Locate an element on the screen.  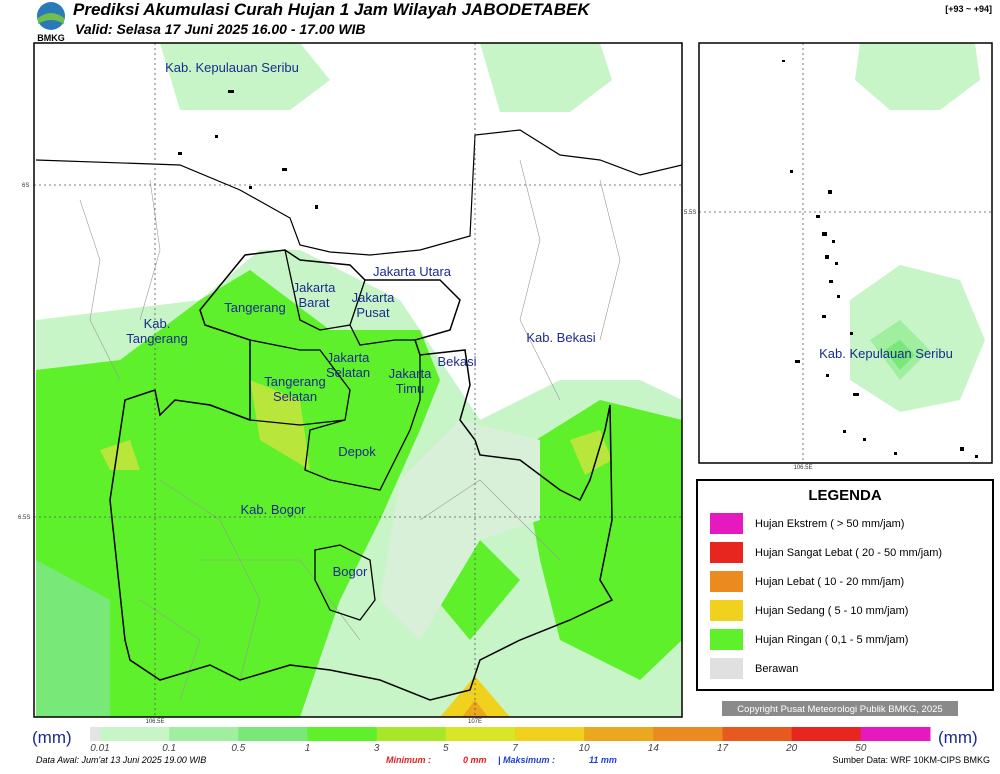
region-label: Kab. Kepulauan Seribu is located at coordinates (232, 67).